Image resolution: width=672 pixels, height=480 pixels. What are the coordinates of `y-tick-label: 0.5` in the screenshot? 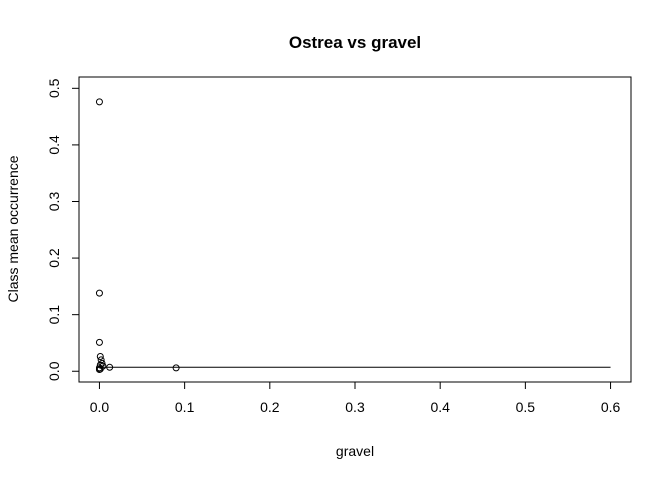 It's located at (54, 88).